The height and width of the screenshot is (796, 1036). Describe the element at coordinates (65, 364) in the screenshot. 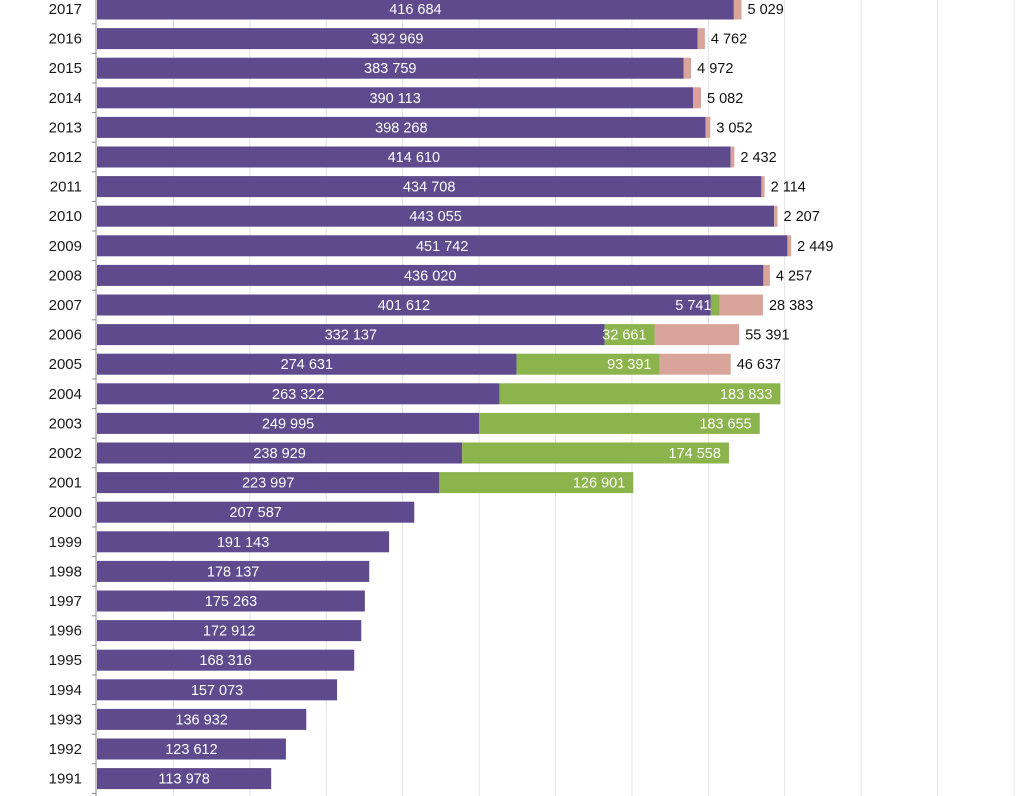

I see `year-label: 2005` at that location.